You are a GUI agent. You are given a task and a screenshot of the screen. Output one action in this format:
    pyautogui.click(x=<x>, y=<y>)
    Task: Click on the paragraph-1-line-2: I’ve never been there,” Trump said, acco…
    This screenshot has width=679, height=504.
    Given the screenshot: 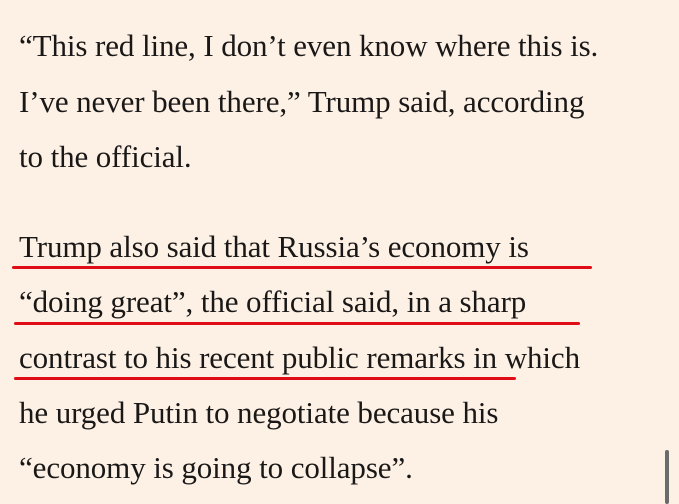 What is the action you would take?
    pyautogui.click(x=302, y=101)
    